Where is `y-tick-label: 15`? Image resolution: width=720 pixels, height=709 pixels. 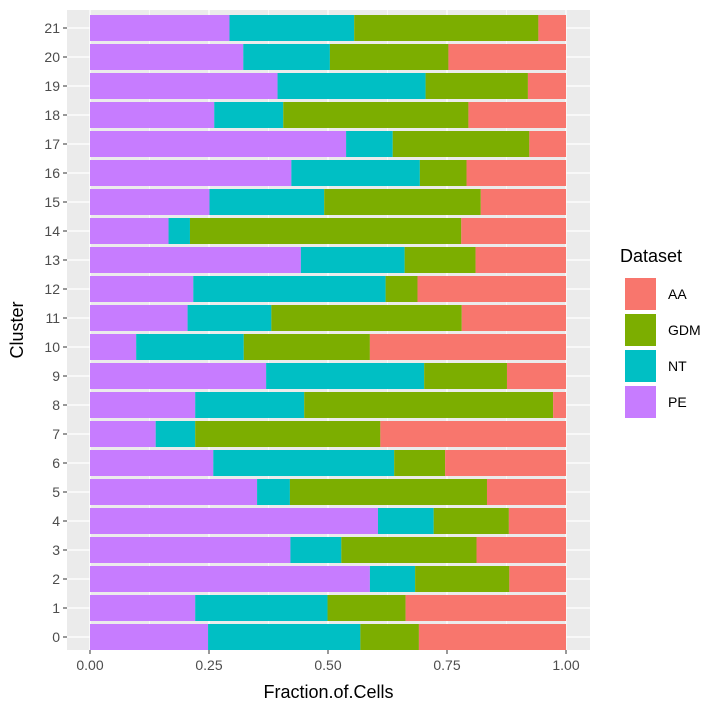 y-tick-label: 15 is located at coordinates (52, 202).